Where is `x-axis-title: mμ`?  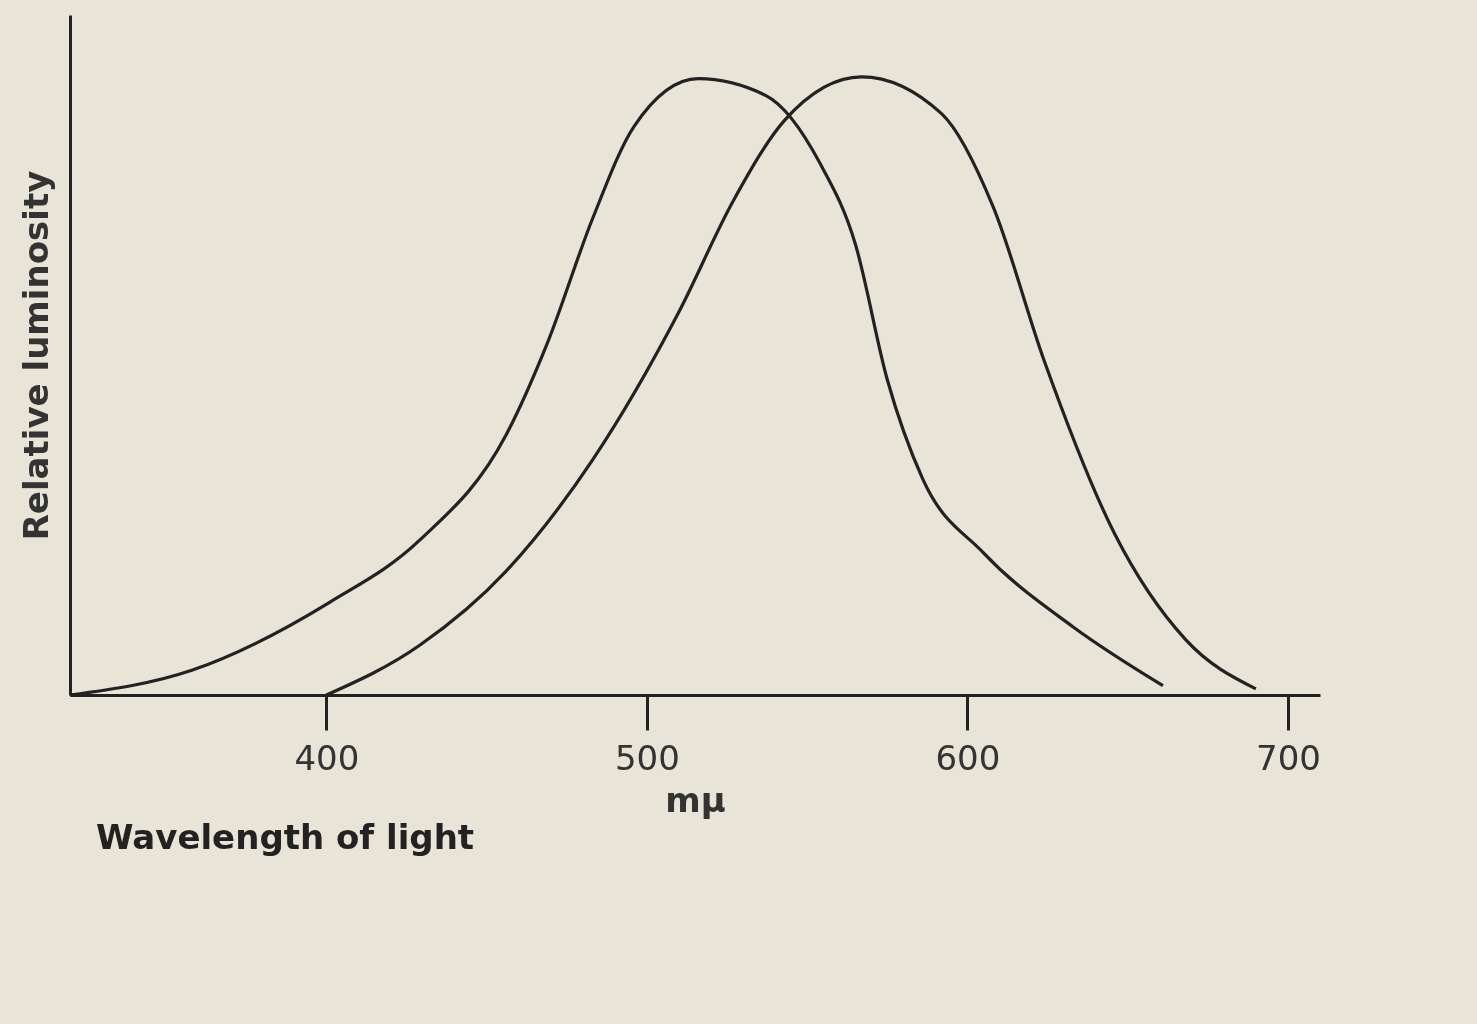
x-axis-title: mμ is located at coordinates (695, 799).